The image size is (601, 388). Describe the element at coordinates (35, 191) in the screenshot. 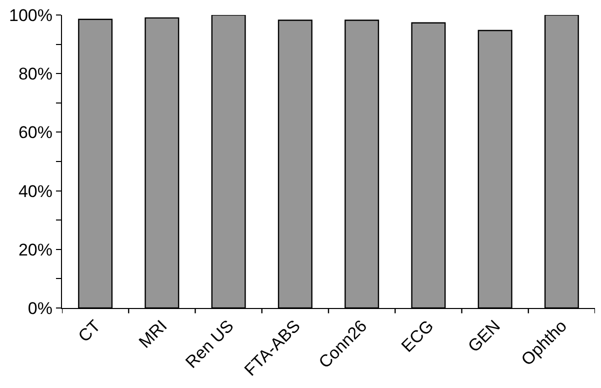

I see `y-tick-label: 40%` at that location.